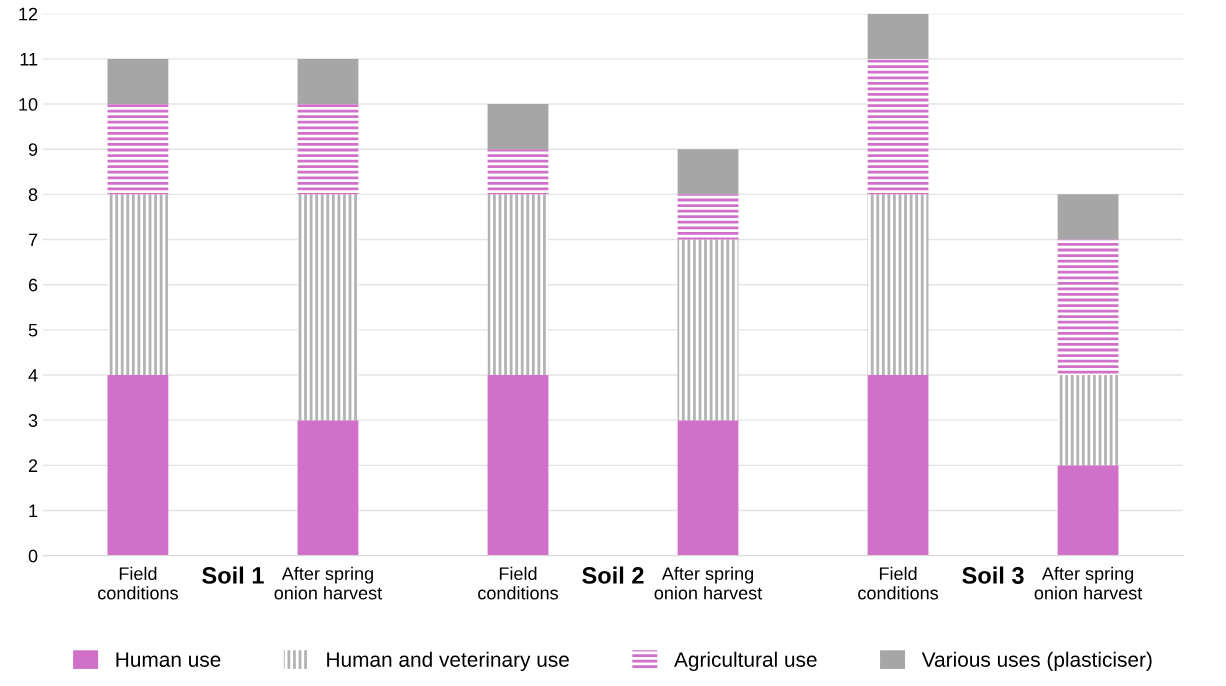 This screenshot has height=686, width=1226. I want to click on legend-label: Various uses (plasticiser), so click(1036, 661).